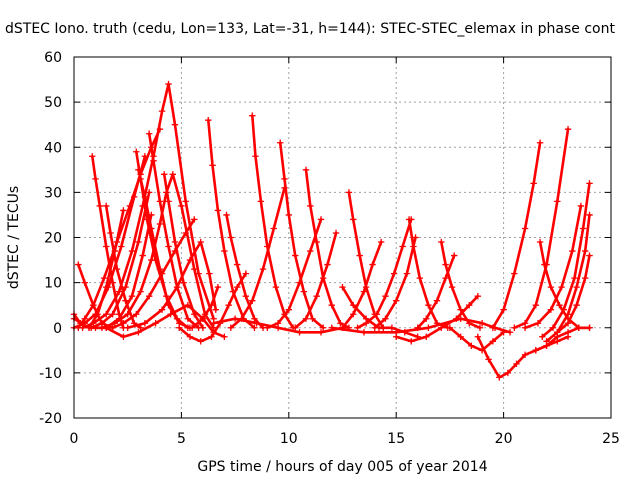  What do you see at coordinates (50, 419) in the screenshot?
I see `y-tick-label: -20` at bounding box center [50, 419].